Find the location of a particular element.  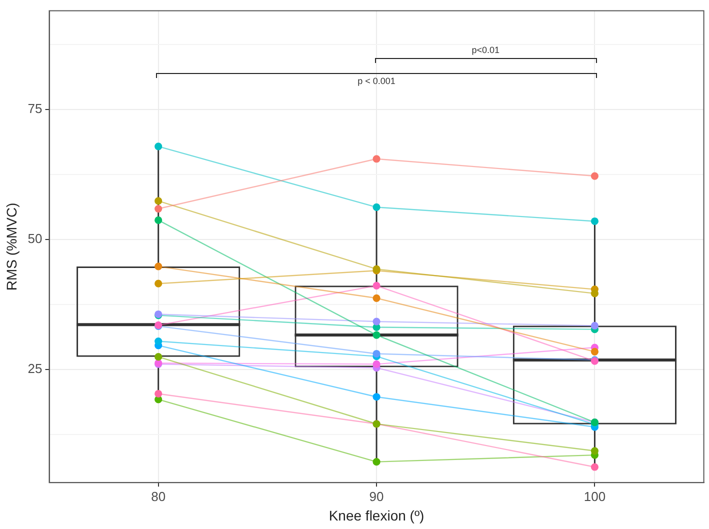

x-tick-label: 80 is located at coordinates (158, 496).